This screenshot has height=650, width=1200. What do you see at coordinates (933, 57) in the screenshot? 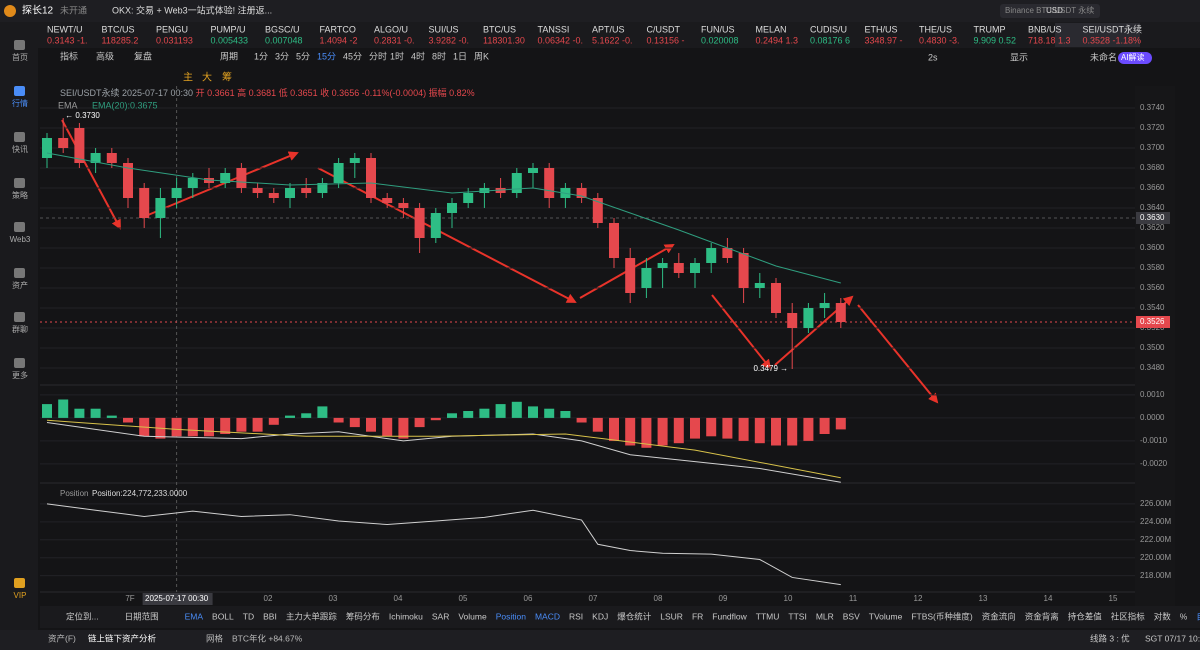
I see `toolbar-right: 2s` at bounding box center [933, 57].